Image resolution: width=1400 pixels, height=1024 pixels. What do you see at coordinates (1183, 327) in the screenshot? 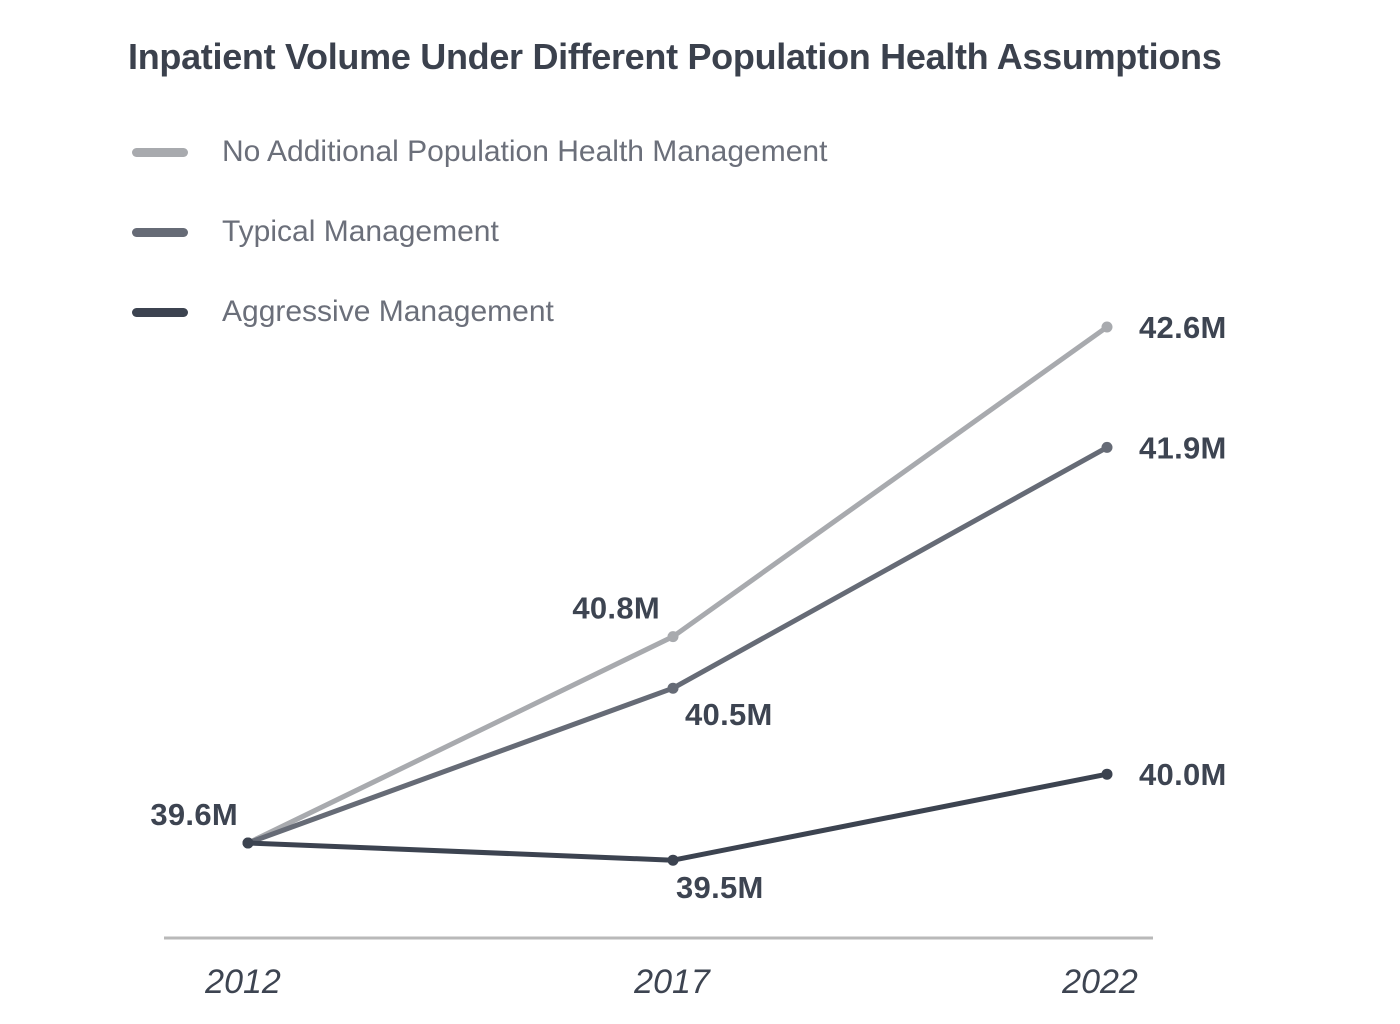
I see `data-label: 42.6M` at bounding box center [1183, 327].